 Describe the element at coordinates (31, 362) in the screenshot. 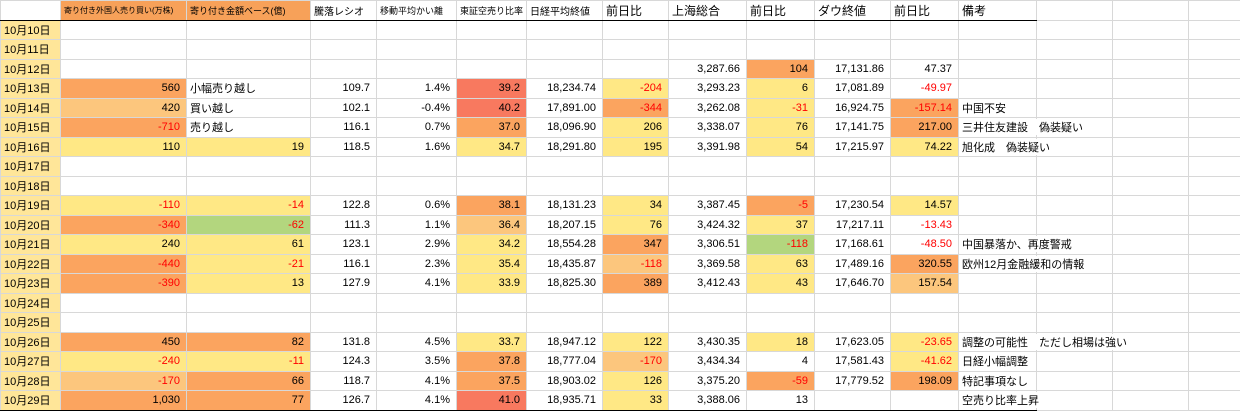

I see `date-cell: 10月27日` at that location.